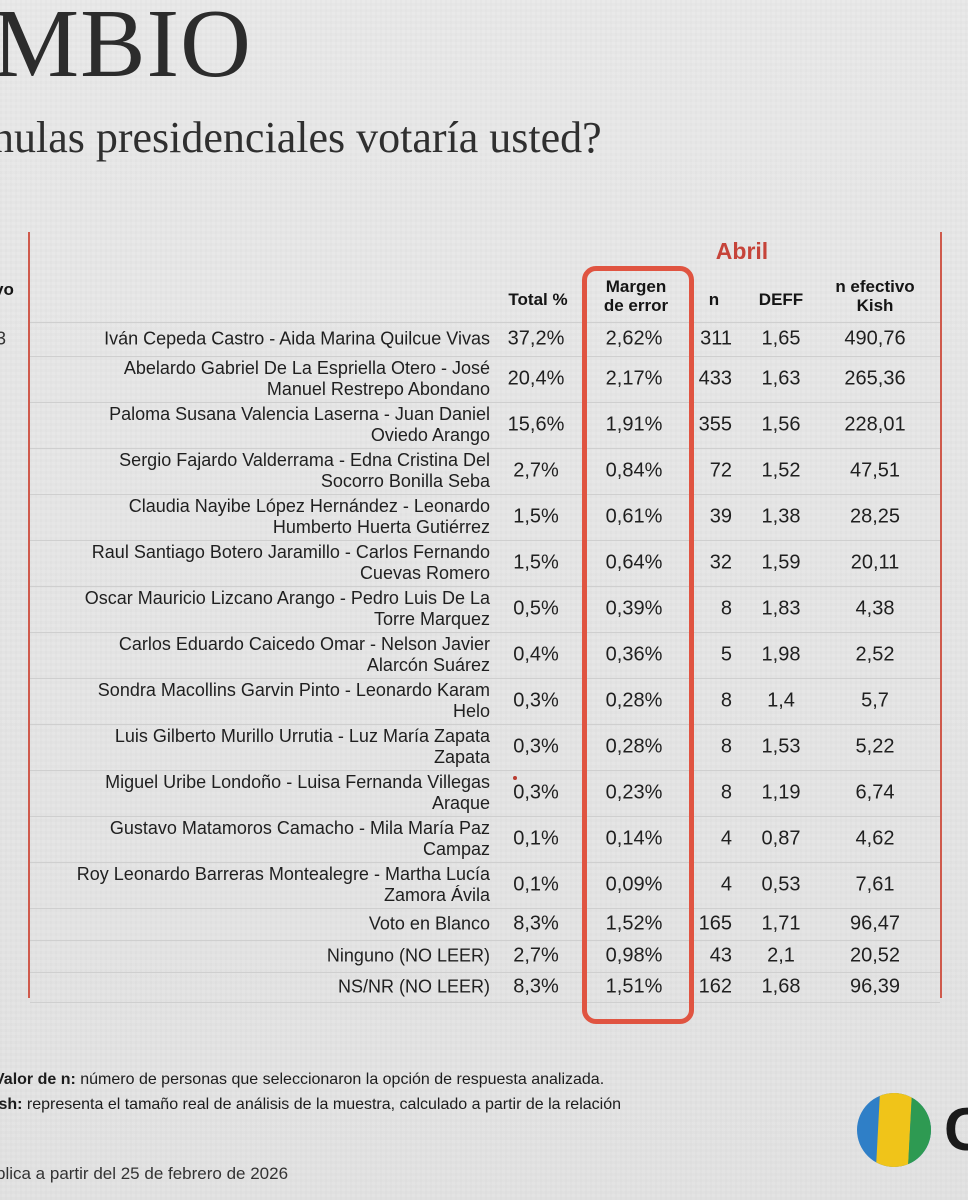 The image size is (968, 1200). I want to click on note-n-label: Valor de n:, so click(38, 1079).